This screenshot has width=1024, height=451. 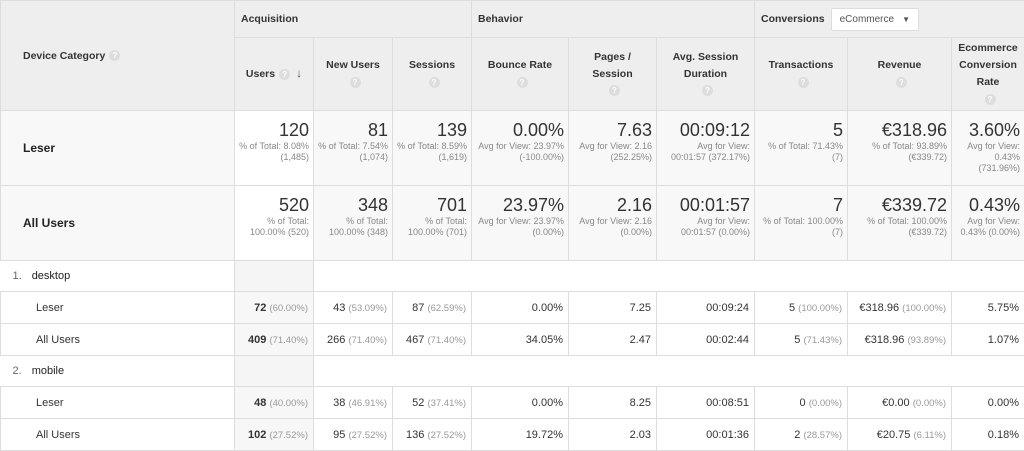 What do you see at coordinates (801, 74) in the screenshot?
I see `column-header-transactions: Transactions?` at bounding box center [801, 74].